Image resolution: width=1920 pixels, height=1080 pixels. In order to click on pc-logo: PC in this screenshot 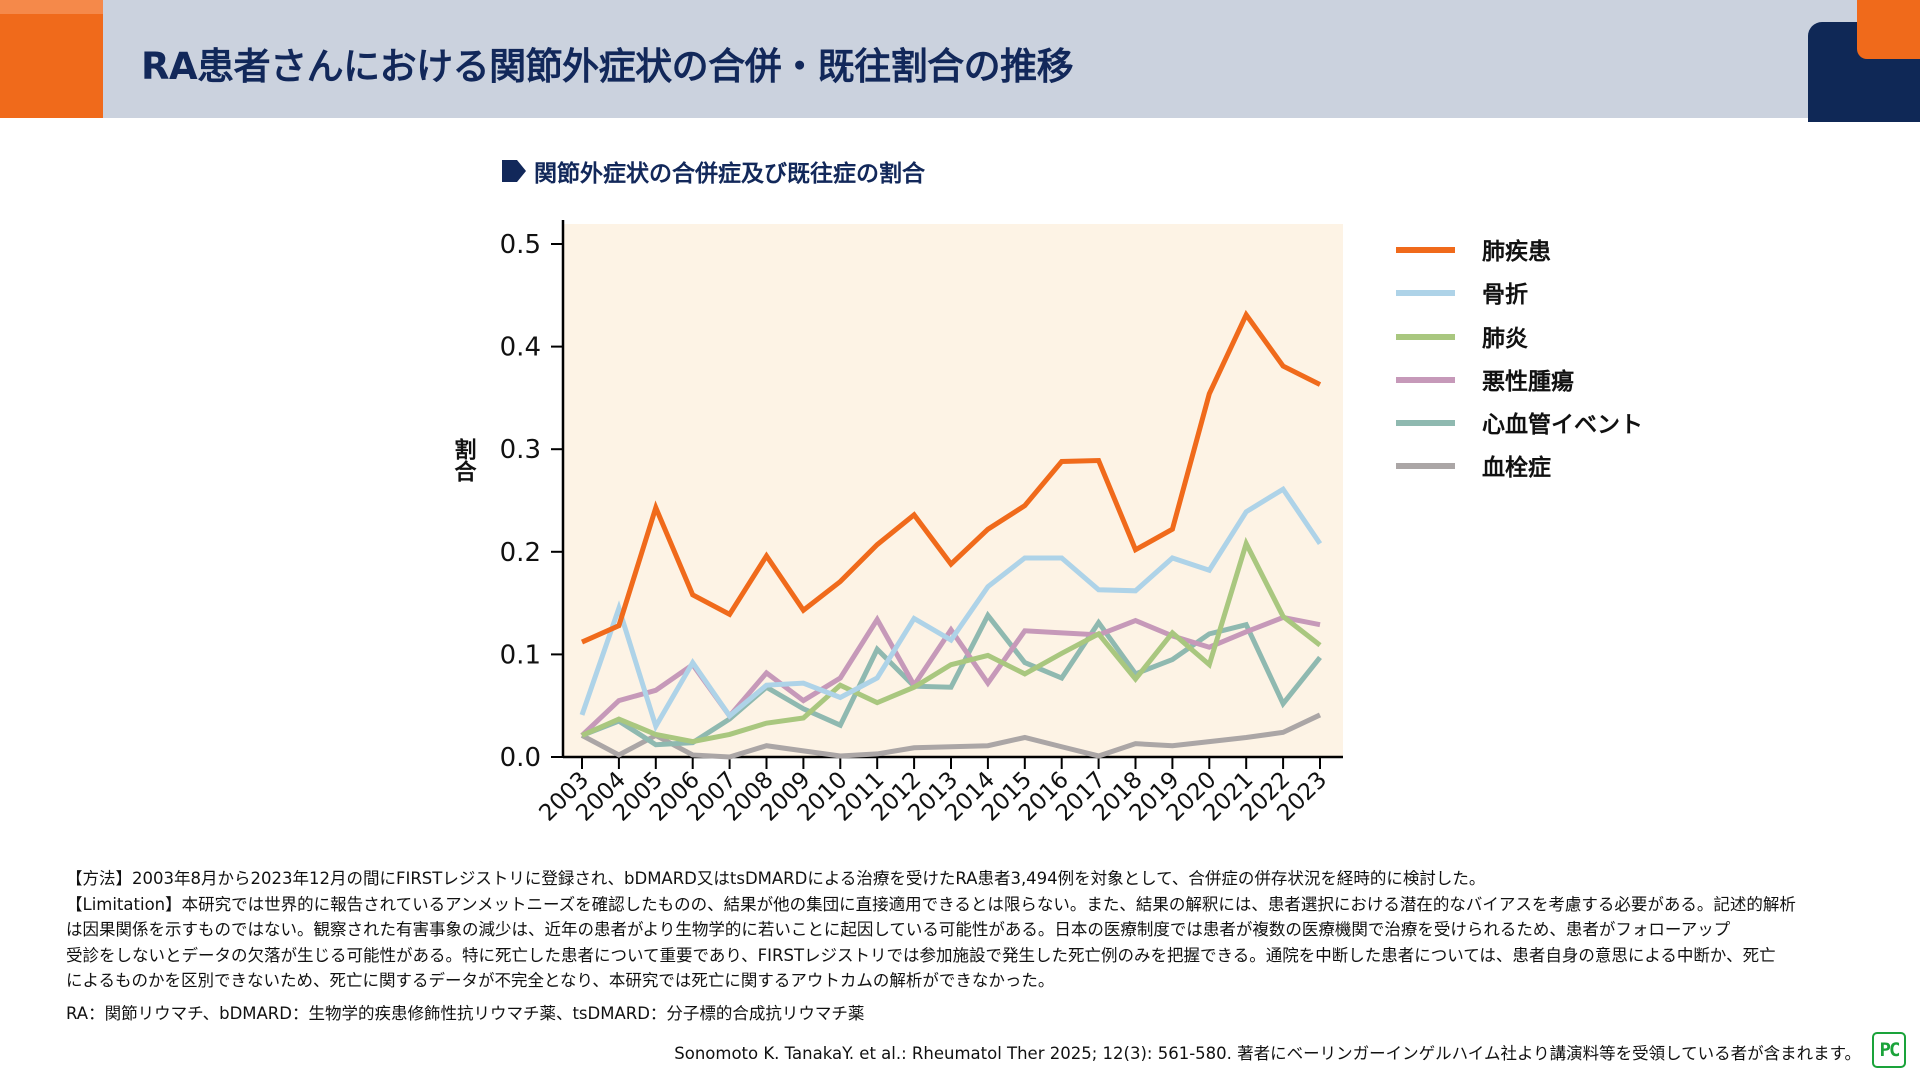, I will do `click(1889, 1050)`.